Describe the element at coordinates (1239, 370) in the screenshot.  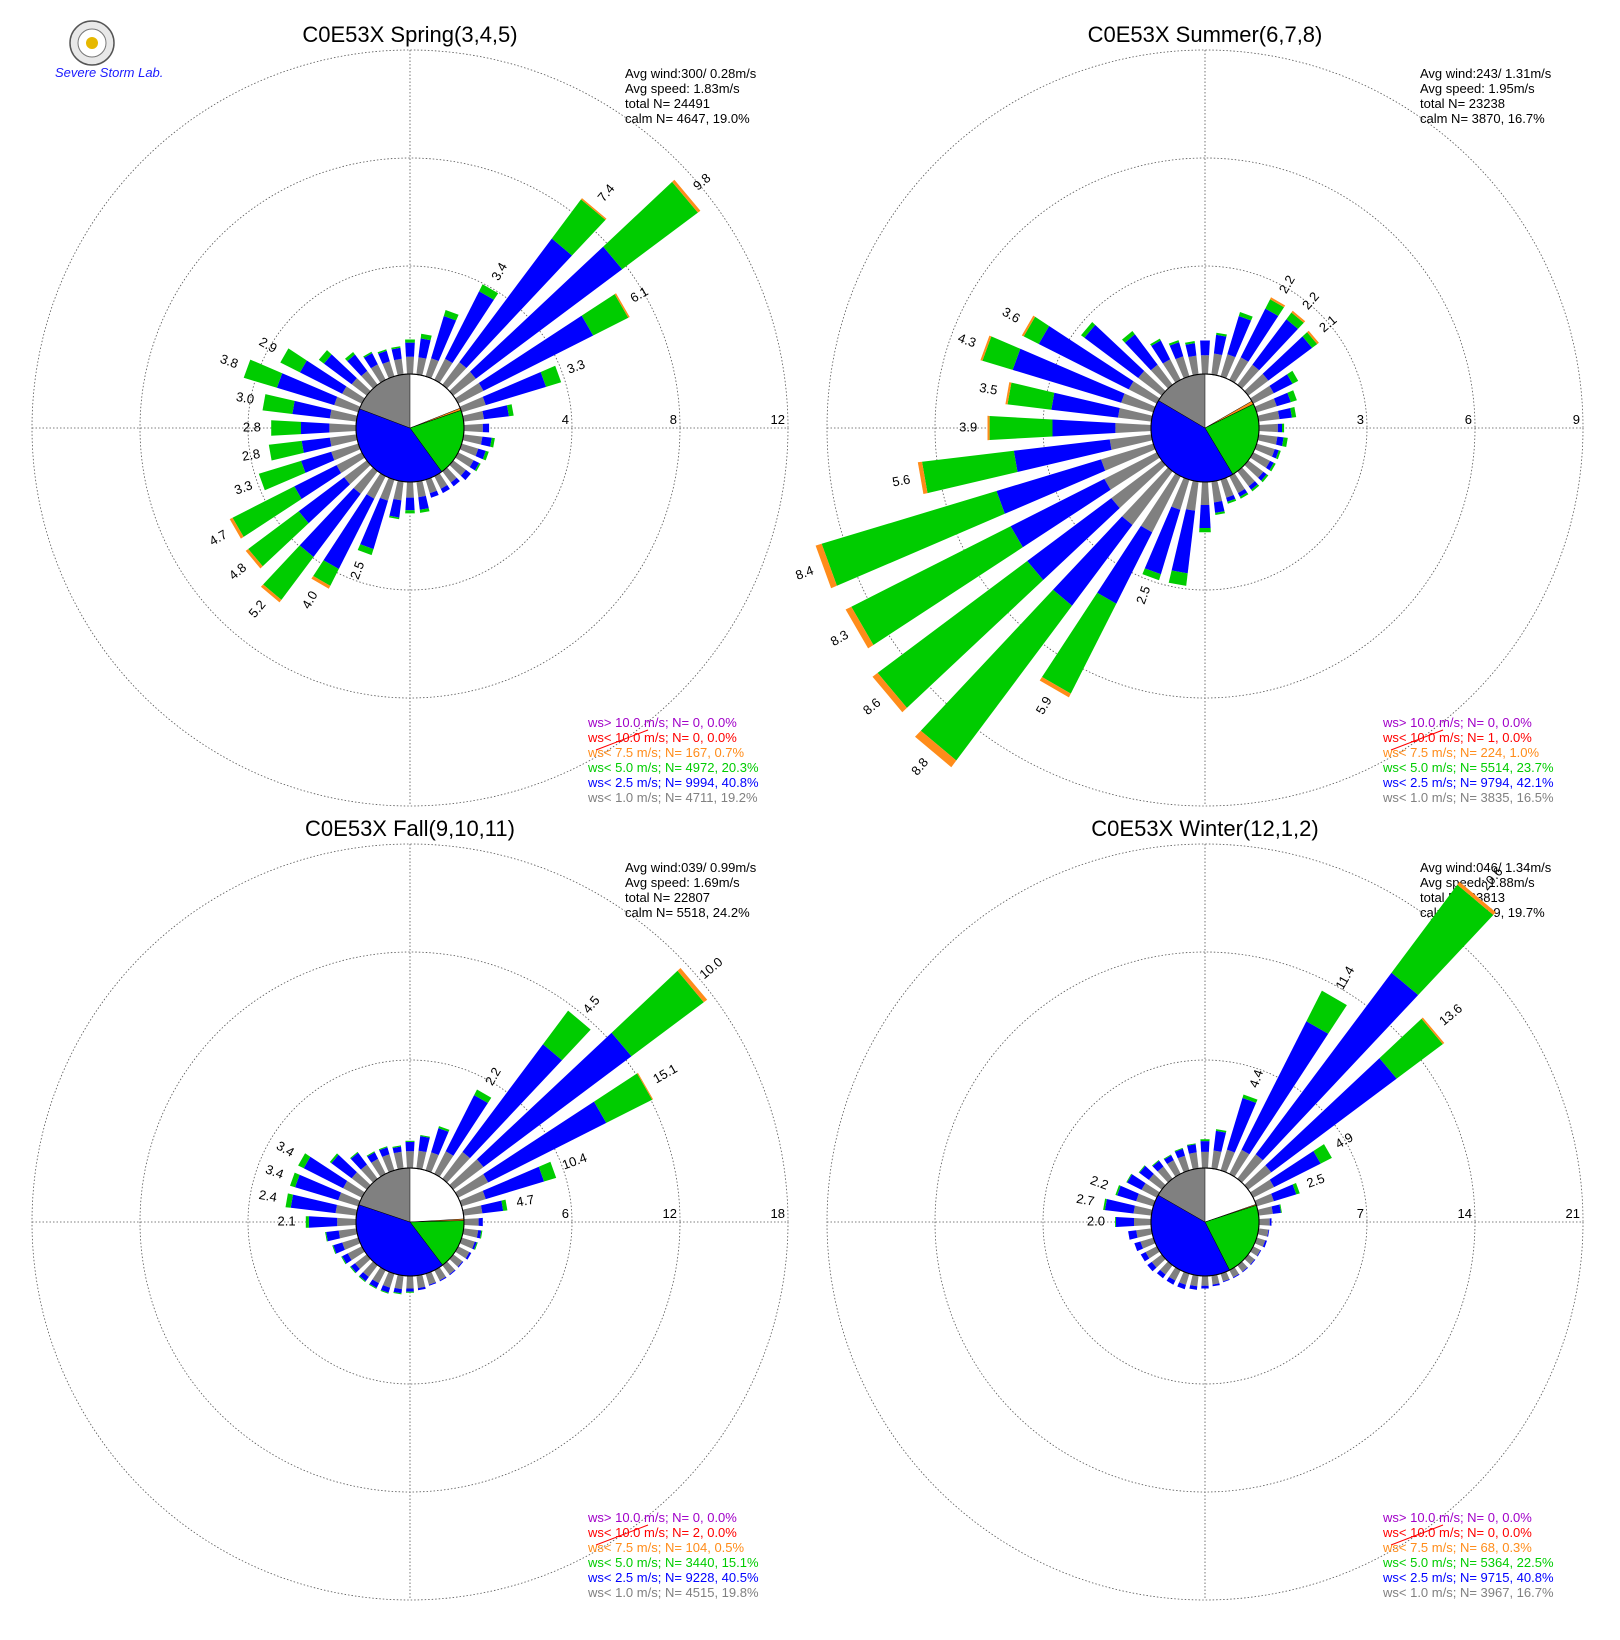
I see `spoke-30-gray-segment` at that location.